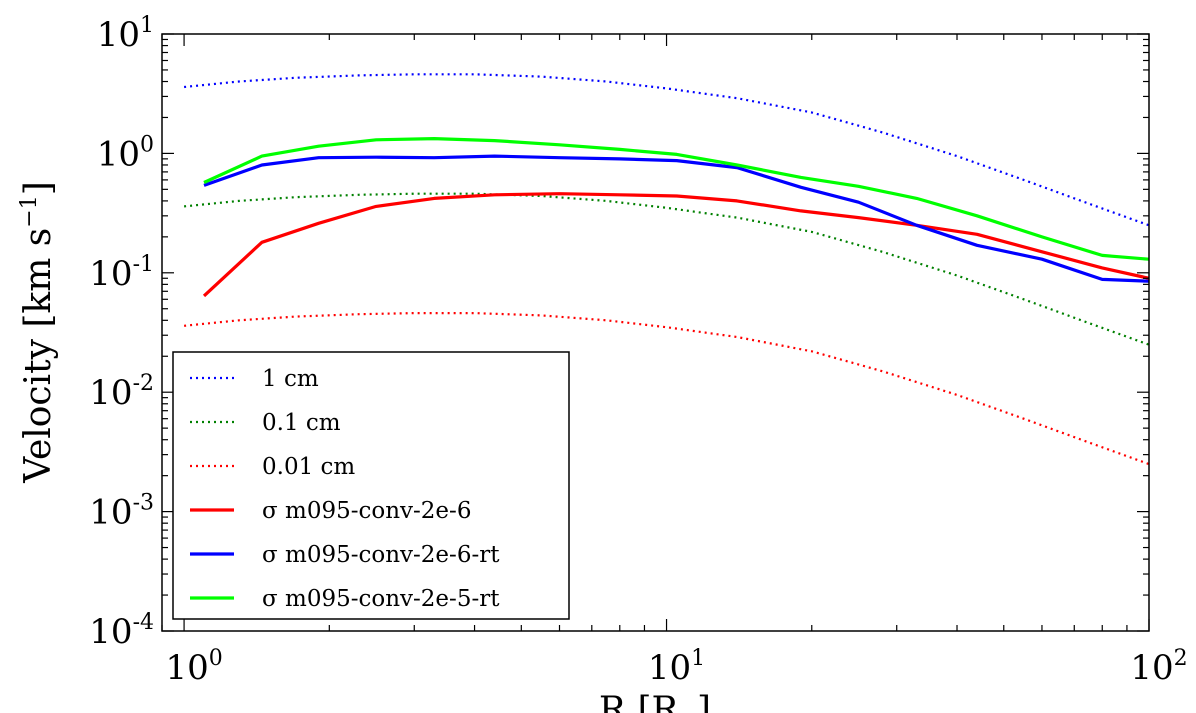 This screenshot has width=1196, height=713. I want to click on x-axis-label-close: ], so click(704, 701).